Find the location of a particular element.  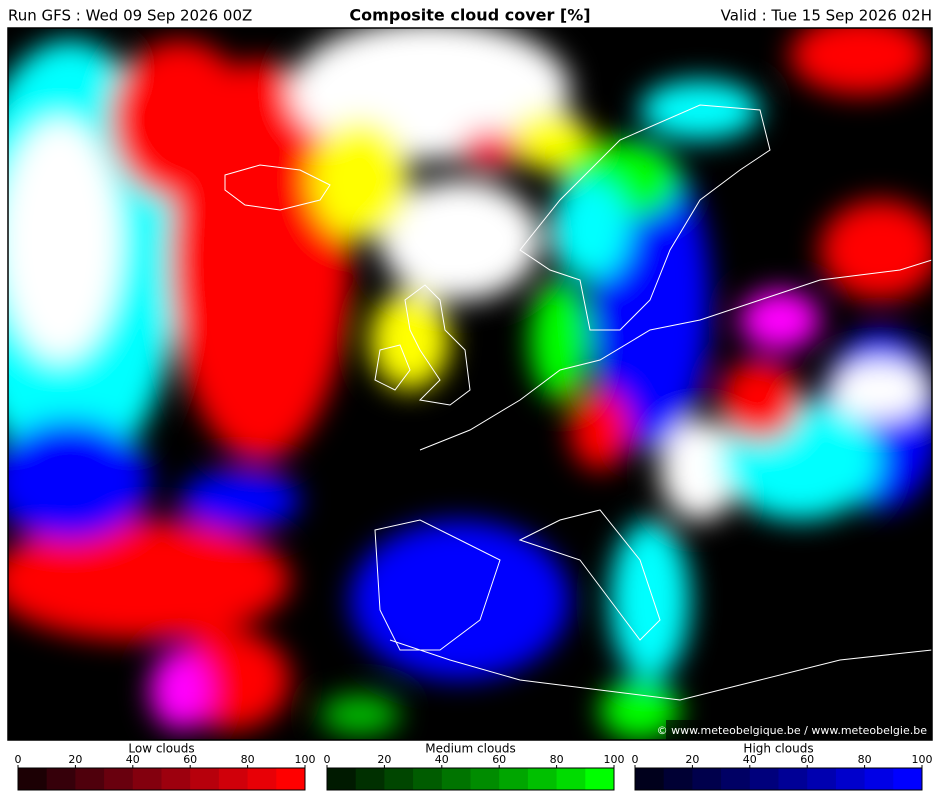

colorbar-title: High clouds is located at coordinates (778, 749).